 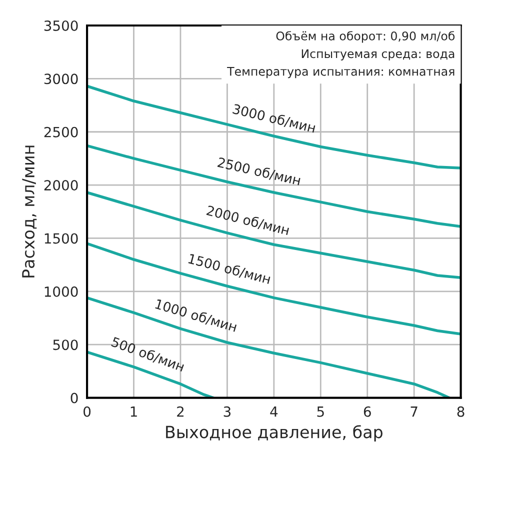 I want to click on annotation: Температура испытания: комнатная, so click(x=340, y=72).